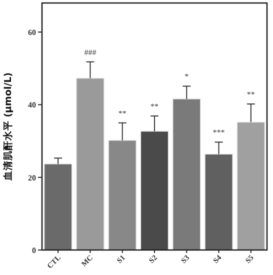 This screenshot has width=273, height=275. Describe the element at coordinates (34, 250) in the screenshot. I see `y-tick-label: 0` at that location.